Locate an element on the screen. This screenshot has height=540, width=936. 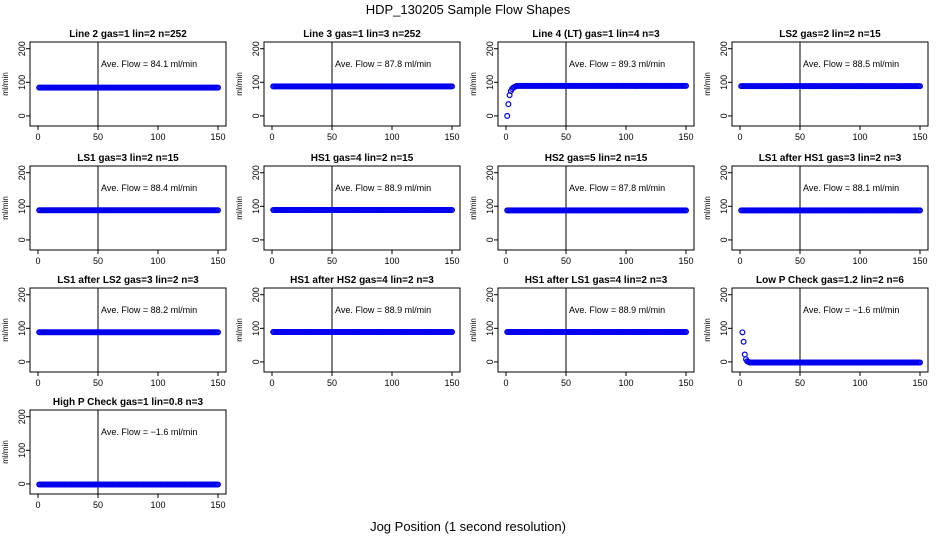
panel-title: Line 3 gas=1 lin=3 n=252 is located at coordinates (362, 34).